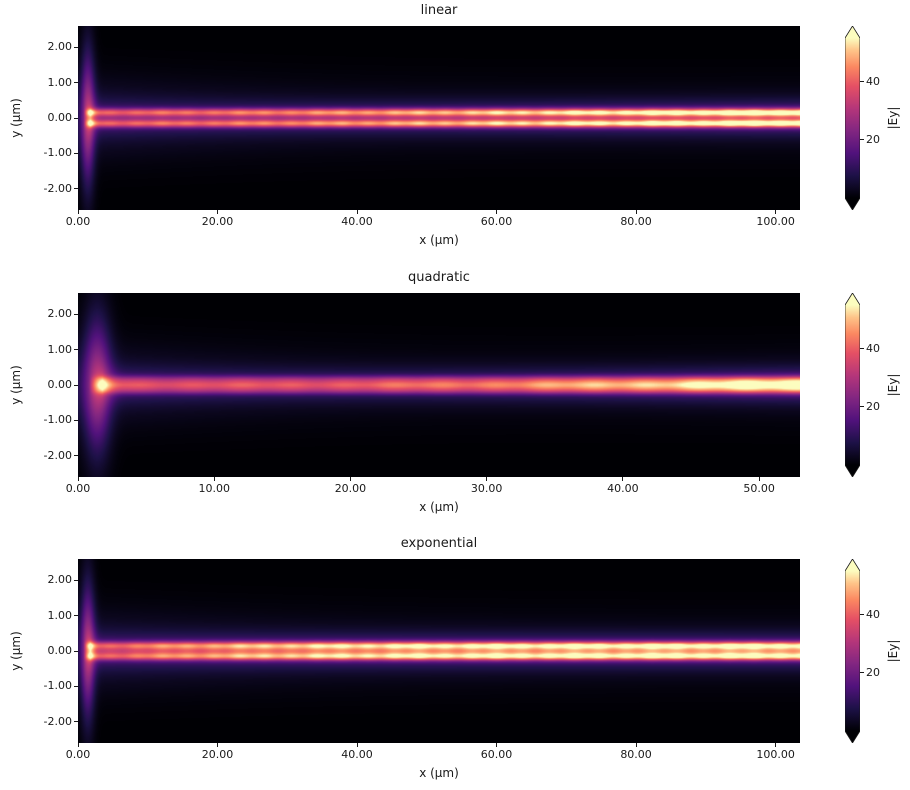  What do you see at coordinates (439, 10) in the screenshot?
I see `plot-title: linear` at bounding box center [439, 10].